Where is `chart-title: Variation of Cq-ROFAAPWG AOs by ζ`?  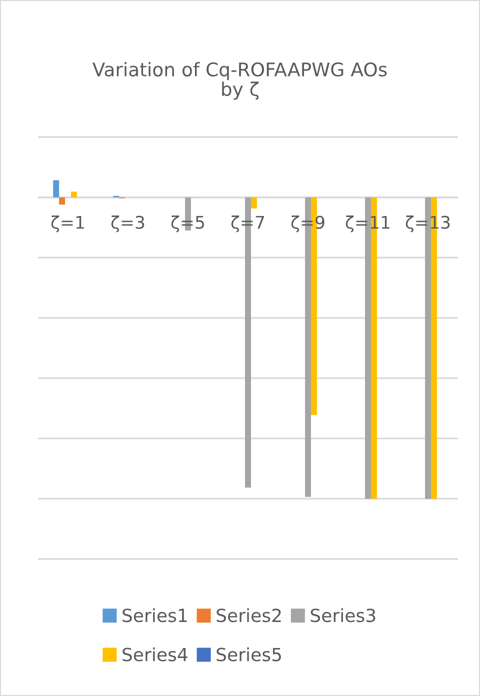
chart-title: Variation of Cq-ROFAAPWG AOs by ζ is located at coordinates (239, 81).